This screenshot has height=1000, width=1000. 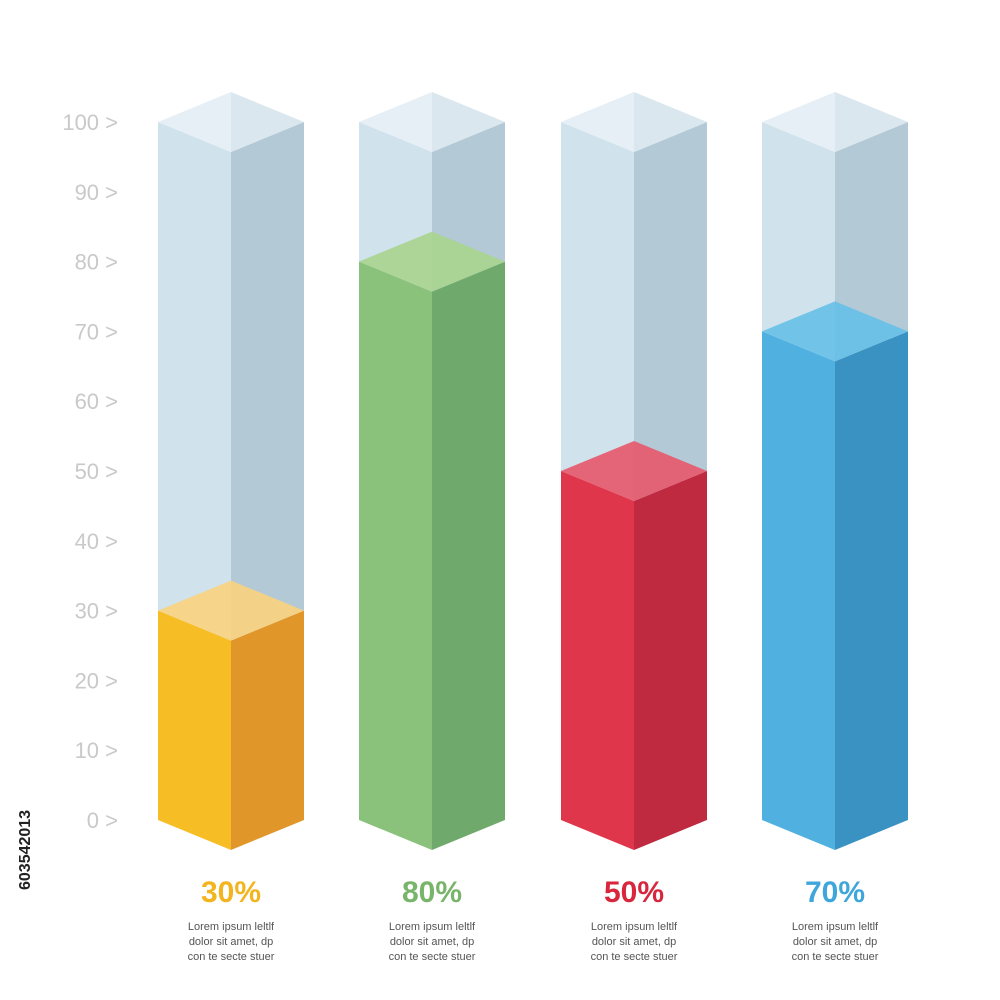 What do you see at coordinates (96, 401) in the screenshot?
I see `y-tick-label: 60 >` at bounding box center [96, 401].